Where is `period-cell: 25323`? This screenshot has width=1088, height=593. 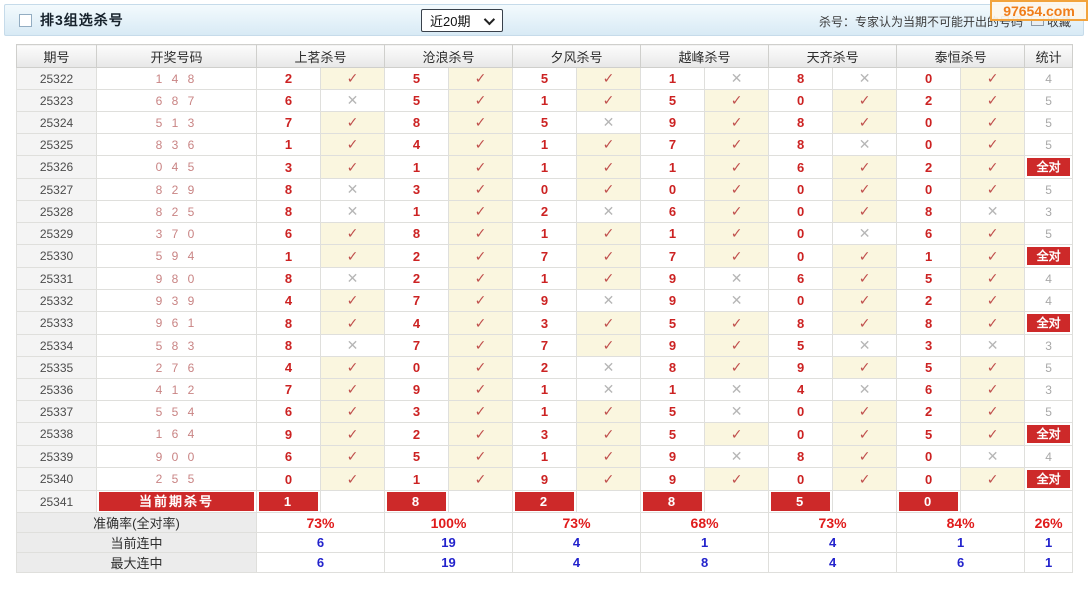 period-cell: 25323 is located at coordinates (56, 100).